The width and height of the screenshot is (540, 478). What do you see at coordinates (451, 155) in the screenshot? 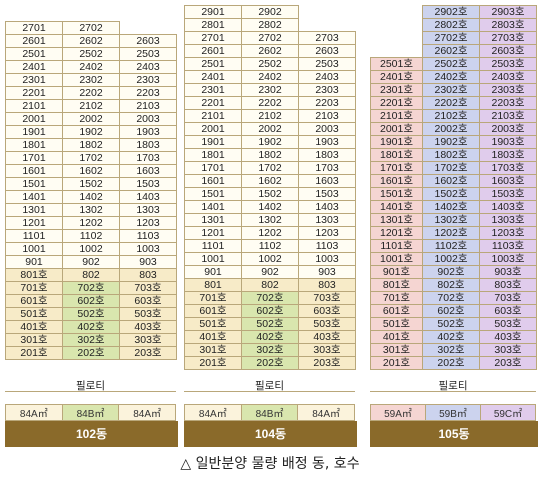
I see `unit-cell: 1802호` at bounding box center [451, 155].